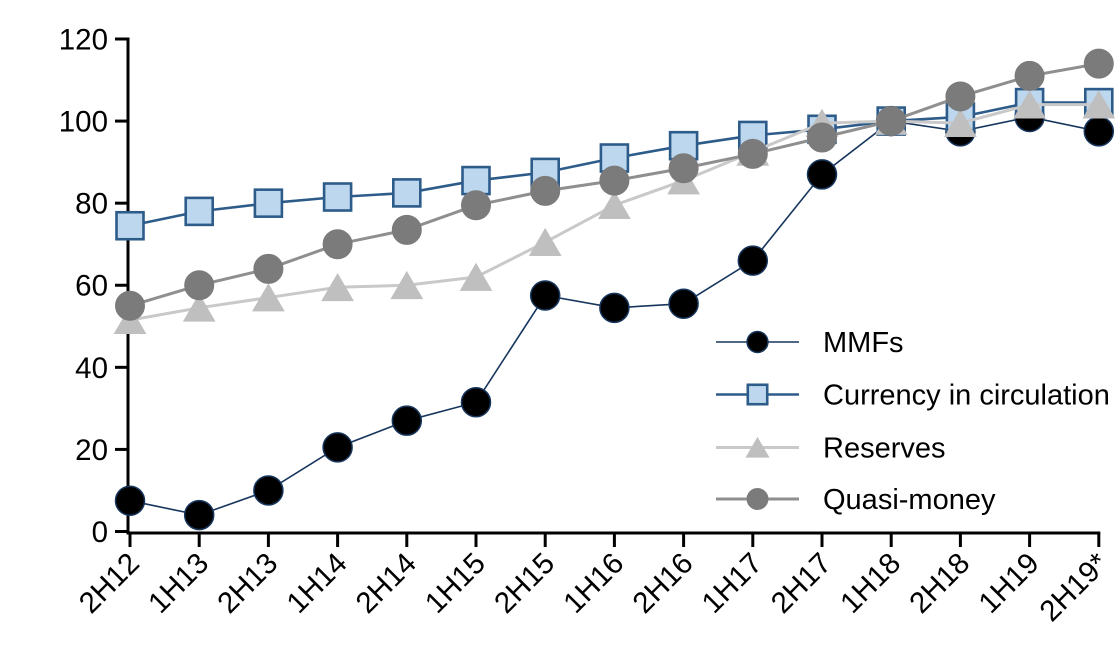  I want to click on x-axis-tick-label: 2H18, so click(939, 583).